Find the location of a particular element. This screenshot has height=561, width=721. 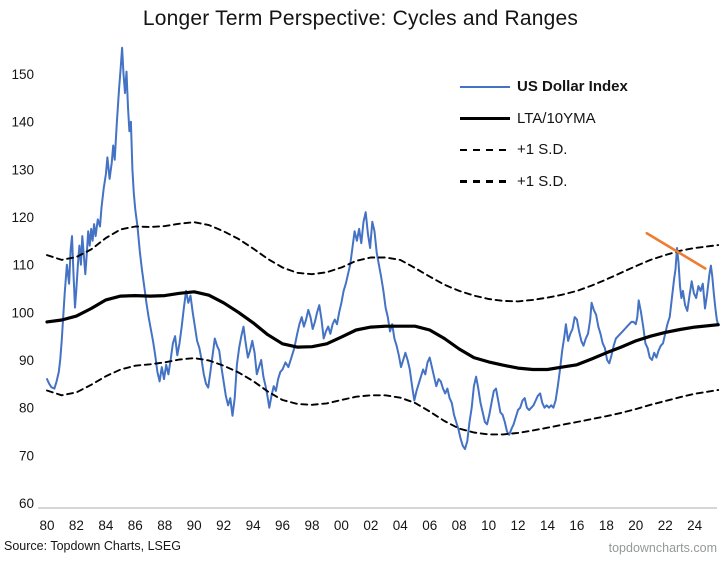

x-tick-label: 92 is located at coordinates (223, 525).